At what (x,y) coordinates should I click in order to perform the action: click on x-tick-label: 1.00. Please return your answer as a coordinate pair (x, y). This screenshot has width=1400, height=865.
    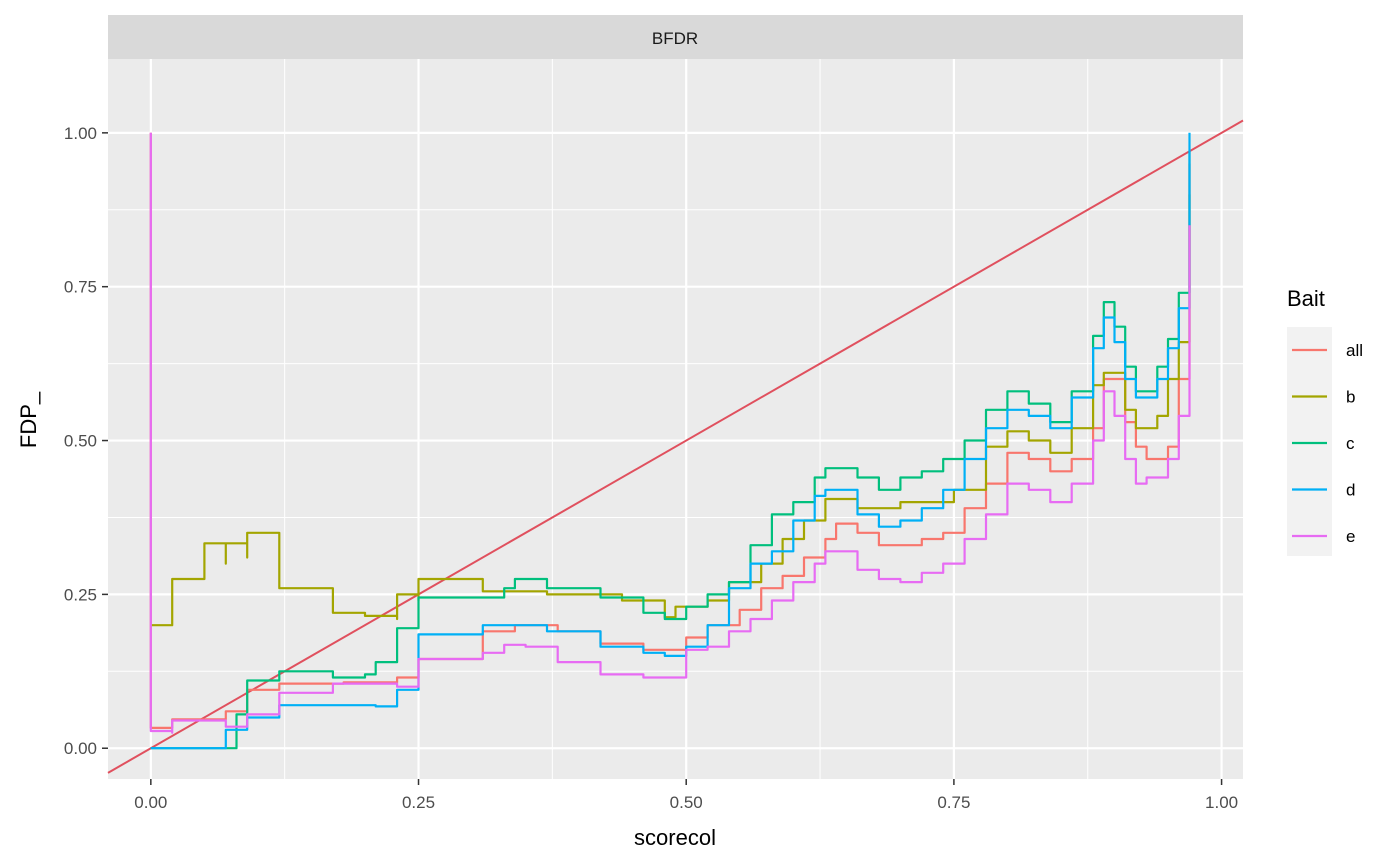
    Looking at the image, I should click on (1221, 802).